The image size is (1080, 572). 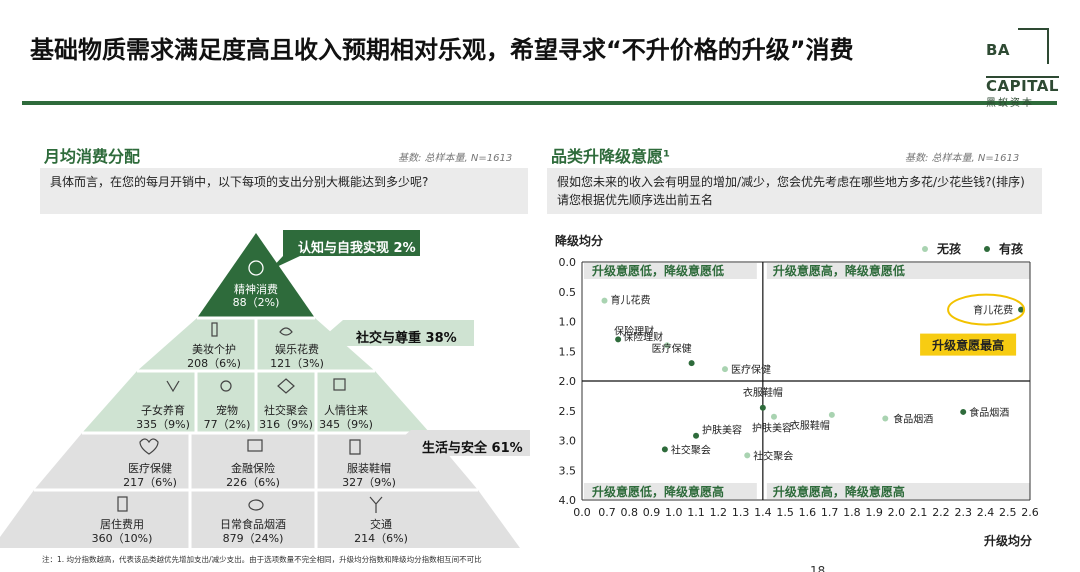 What do you see at coordinates (986, 309) in the screenshot?
I see `highlight-ring` at bounding box center [986, 309].